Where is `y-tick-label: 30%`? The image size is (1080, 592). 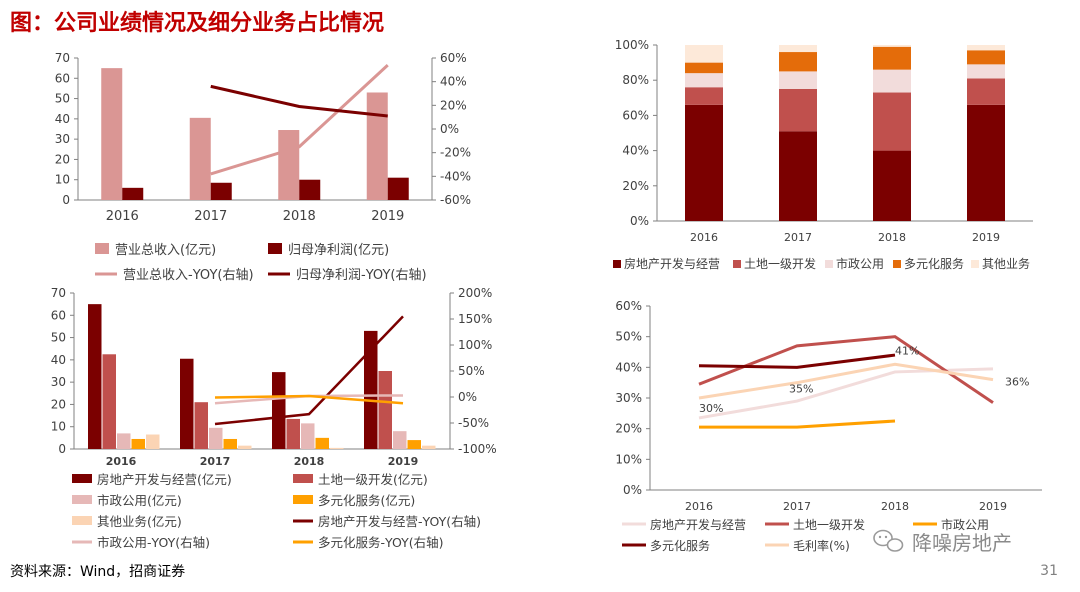
y-tick-label: 30% is located at coordinates (628, 398).